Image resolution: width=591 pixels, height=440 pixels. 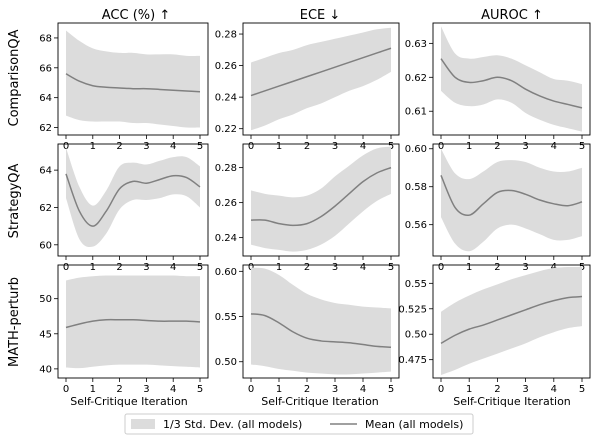 I want to click on x-axis-label-col2: Self-Critique Iteration, so click(x=320, y=401).